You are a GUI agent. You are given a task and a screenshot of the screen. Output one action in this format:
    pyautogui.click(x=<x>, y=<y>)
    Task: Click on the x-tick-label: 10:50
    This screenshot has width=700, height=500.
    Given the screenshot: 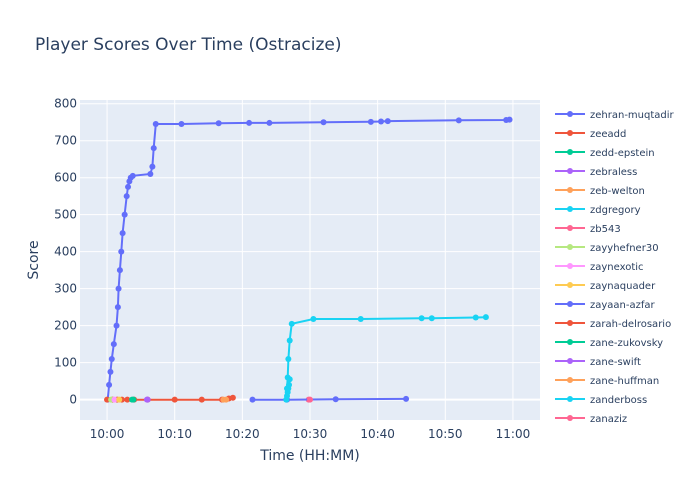 What is the action you would take?
    pyautogui.click(x=445, y=434)
    